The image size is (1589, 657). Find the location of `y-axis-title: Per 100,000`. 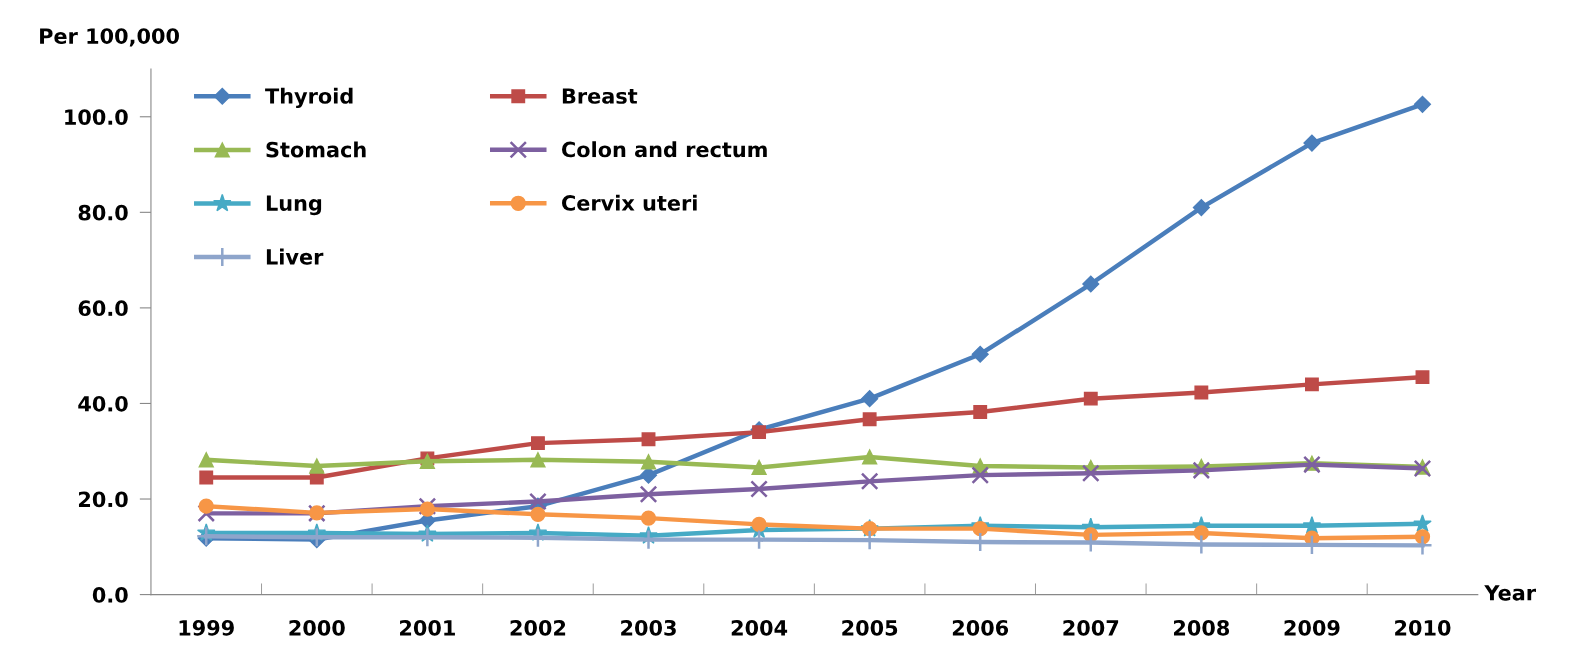

y-axis-title: Per 100,000 is located at coordinates (109, 37).